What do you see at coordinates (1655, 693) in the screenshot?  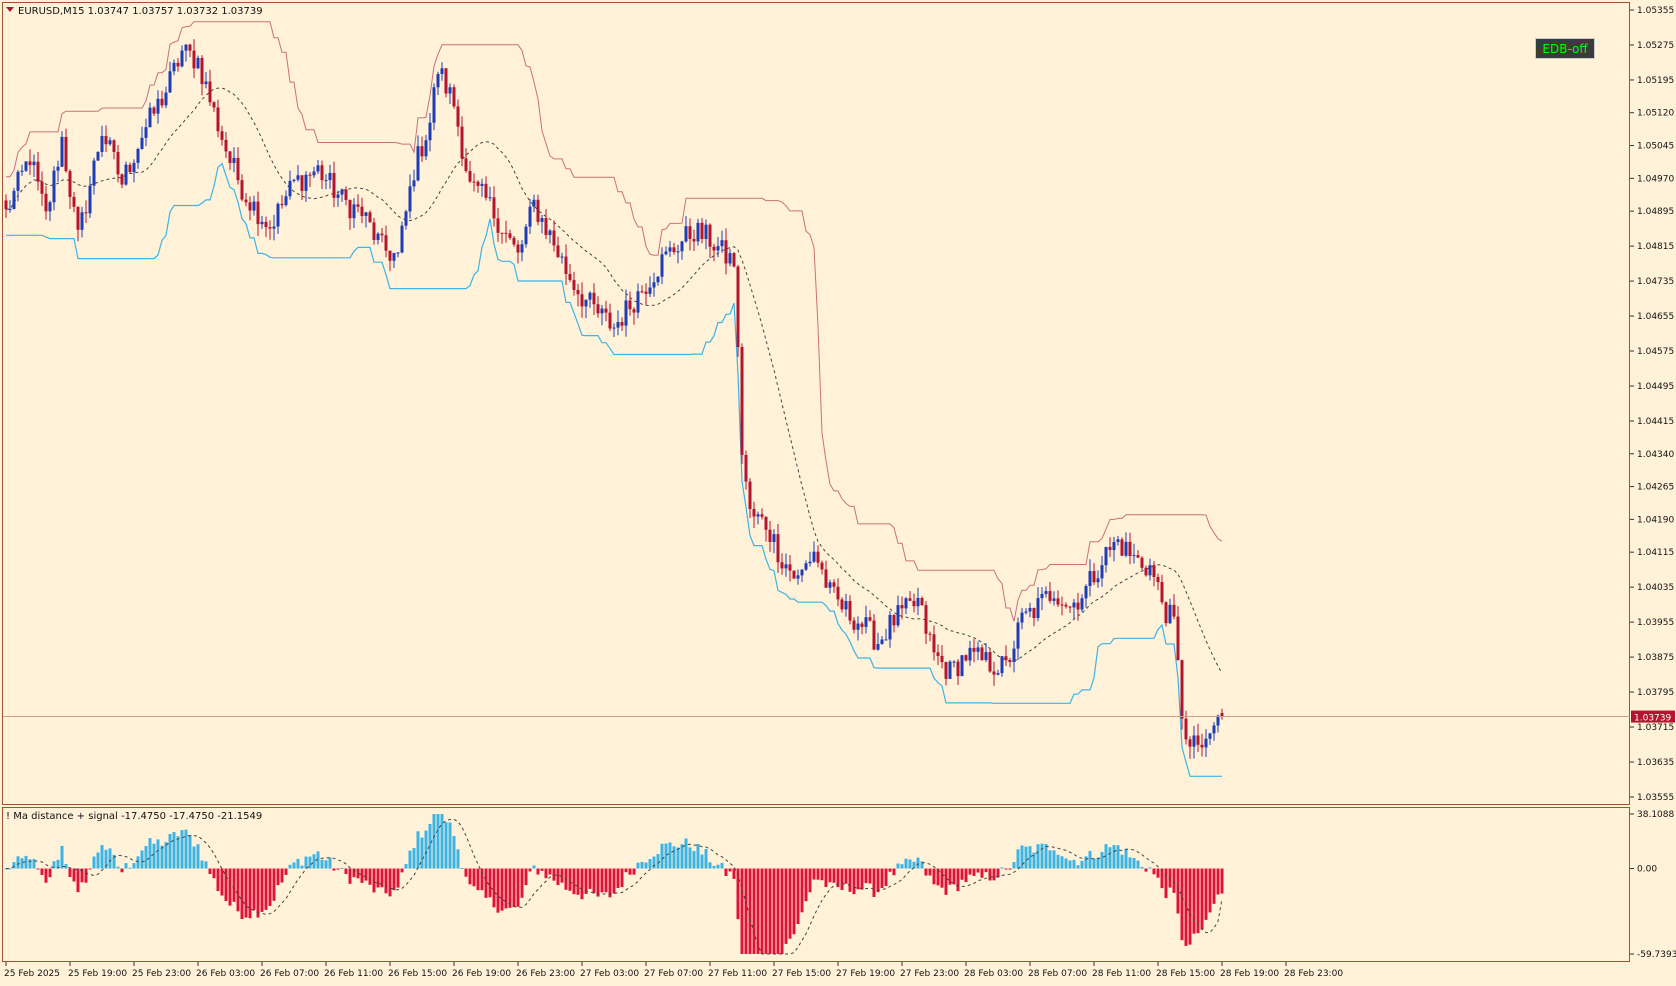 I see `price-tick-label: 1.03795` at bounding box center [1655, 693].